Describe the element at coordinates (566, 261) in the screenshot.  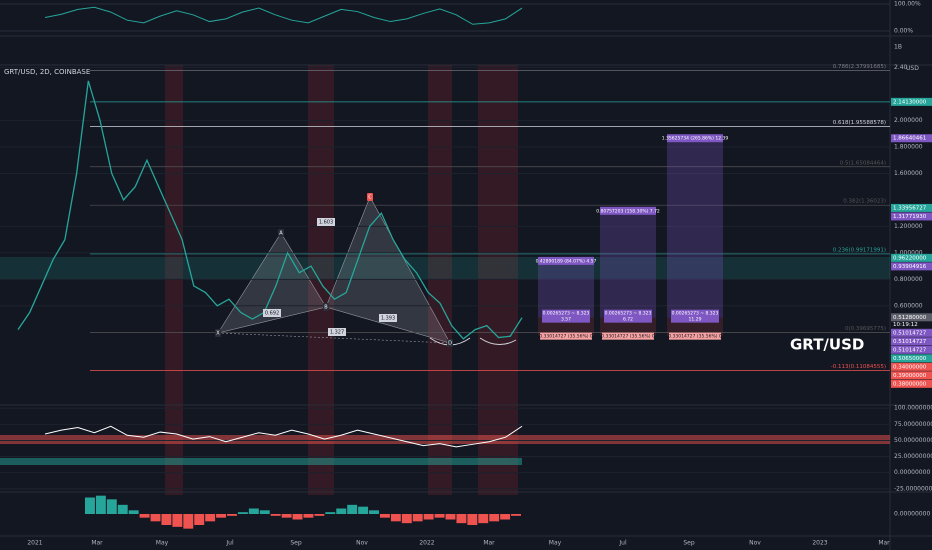
I see `target-top: 0.42890189 (84.07%) 4.57` at that location.